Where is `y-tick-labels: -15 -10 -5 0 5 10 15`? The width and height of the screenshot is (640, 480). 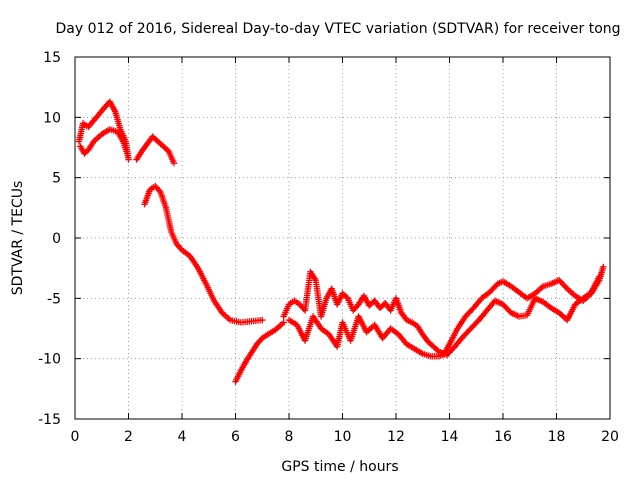
y-tick-labels: -15 -10 -5 0 5 10 15 is located at coordinates (49, 239).